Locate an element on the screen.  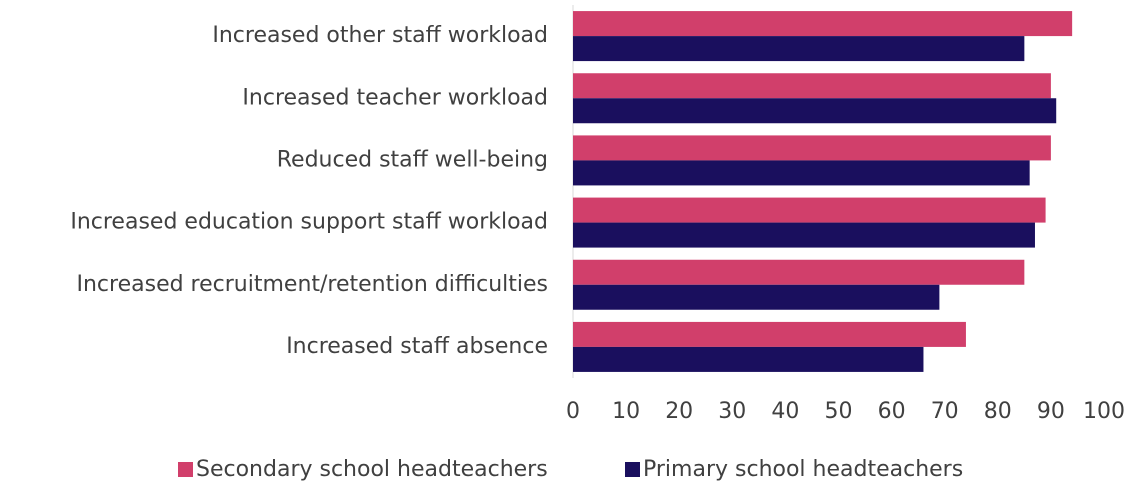
x-tick-label: 30 is located at coordinates (732, 411).